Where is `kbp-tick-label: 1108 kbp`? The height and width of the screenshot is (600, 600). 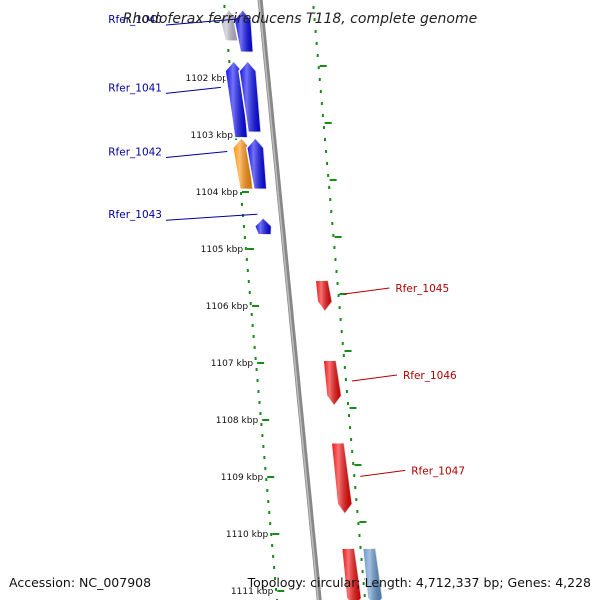
kbp-tick-label: 1108 kbp is located at coordinates (237, 421).